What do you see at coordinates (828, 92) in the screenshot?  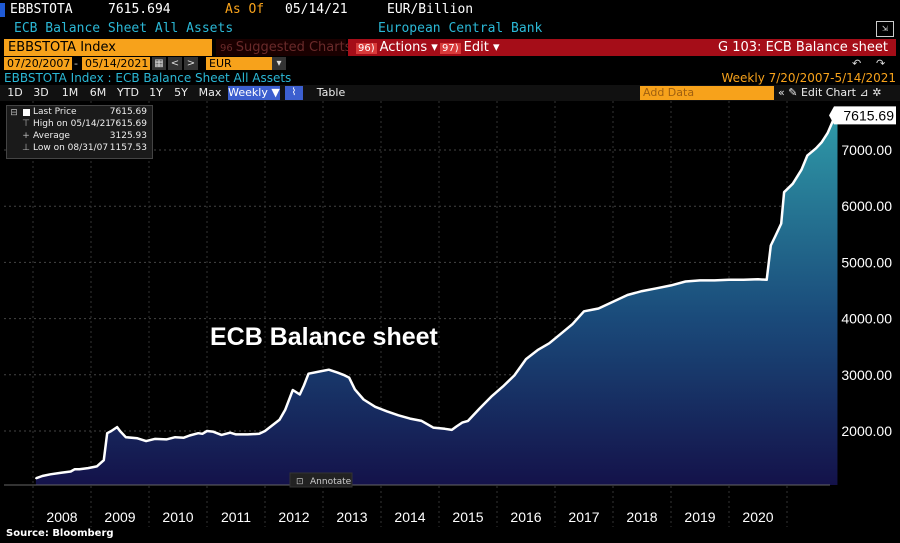 I see `edit-chart-button: Edit Chart` at bounding box center [828, 92].